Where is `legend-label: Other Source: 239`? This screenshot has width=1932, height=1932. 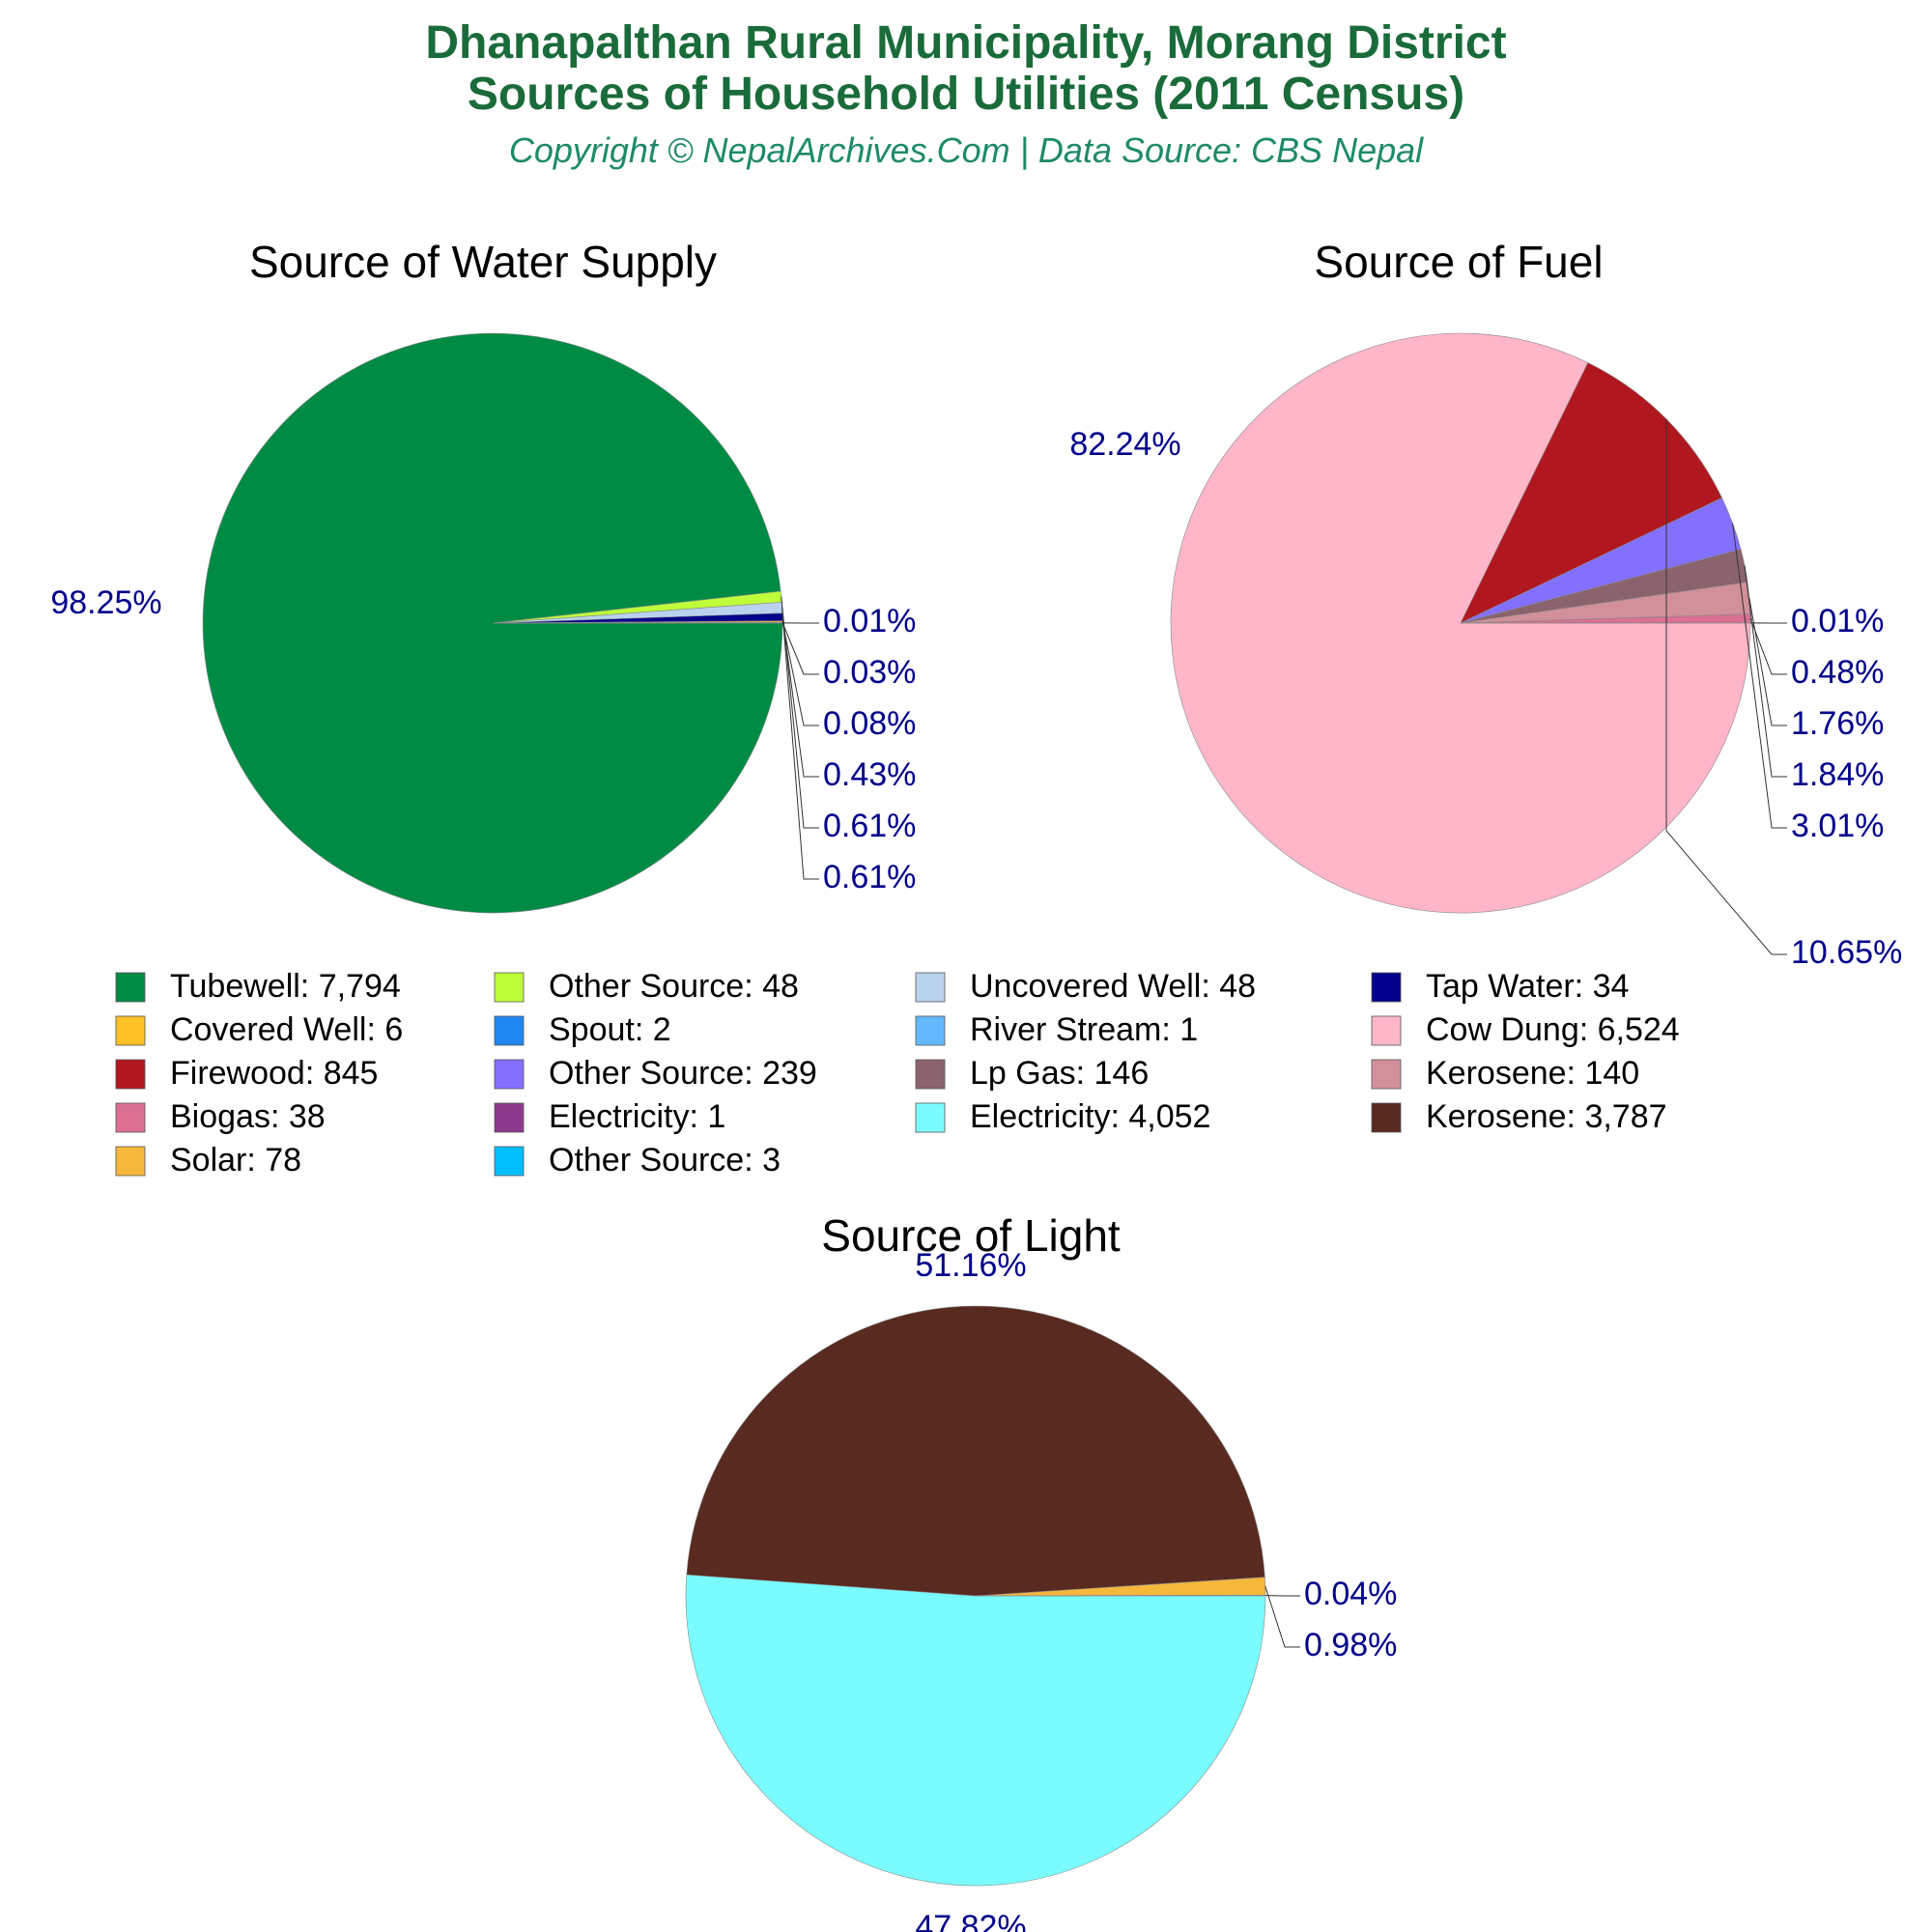 legend-label: Other Source: 239 is located at coordinates (683, 1073).